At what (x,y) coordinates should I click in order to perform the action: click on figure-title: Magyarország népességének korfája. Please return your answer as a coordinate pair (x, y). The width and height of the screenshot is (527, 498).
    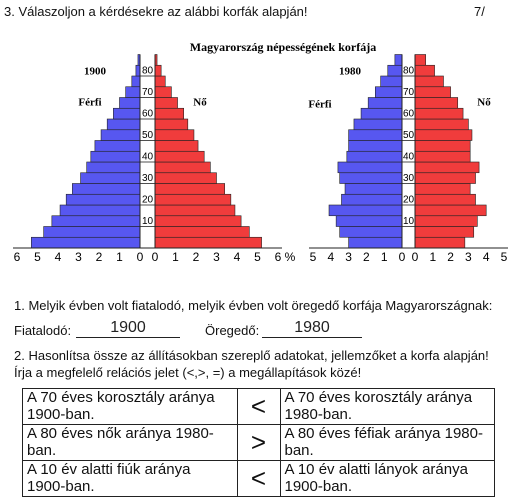
    Looking at the image, I should click on (283, 47).